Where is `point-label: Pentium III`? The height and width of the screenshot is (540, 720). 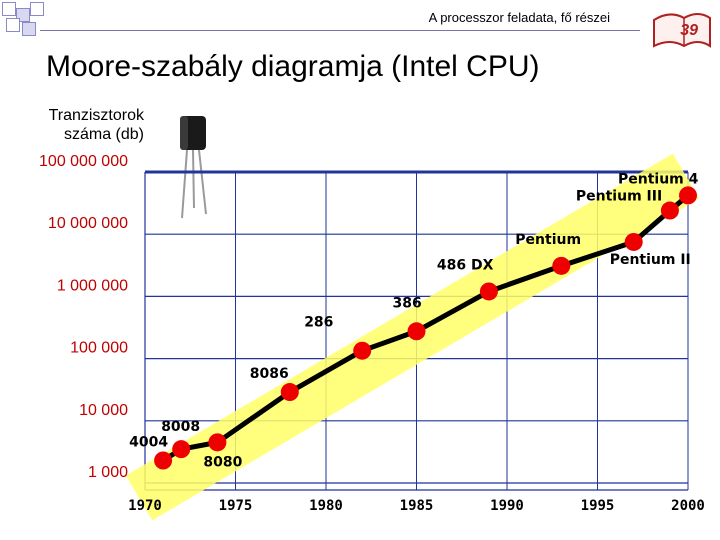 point-label: Pentium III is located at coordinates (619, 197).